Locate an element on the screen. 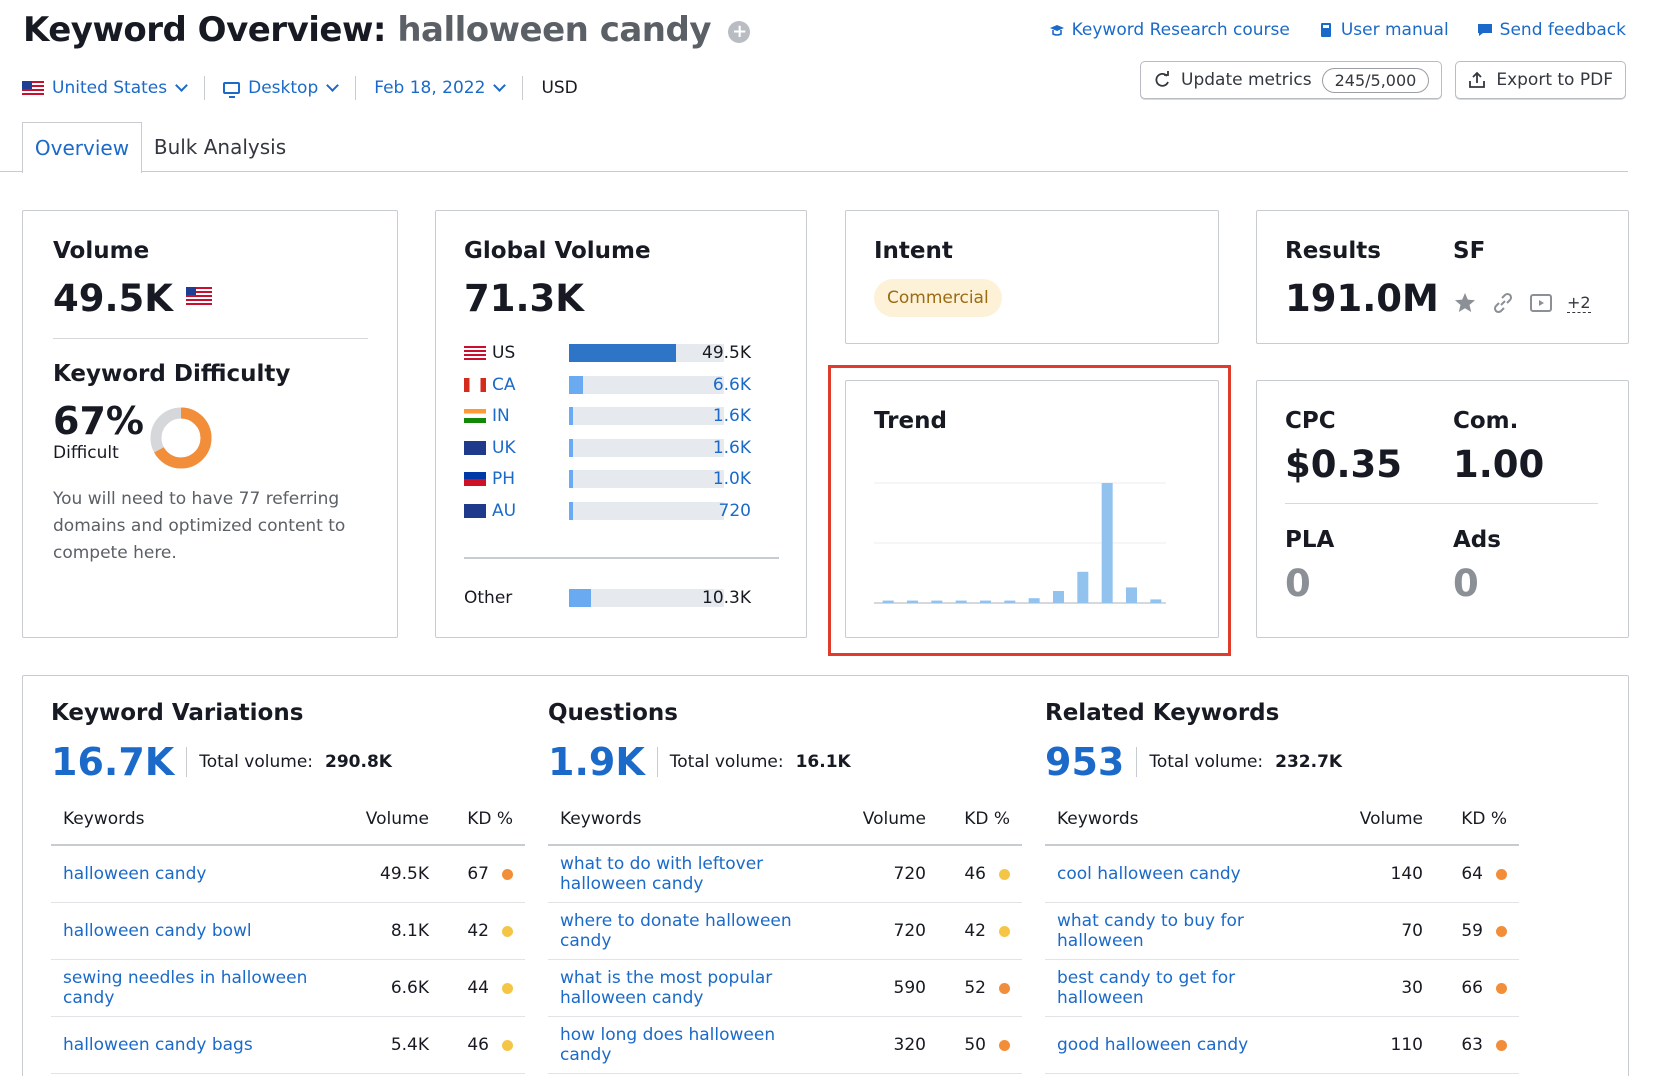 This screenshot has width=1666, height=1076. country-code: PH is located at coordinates (504, 479).